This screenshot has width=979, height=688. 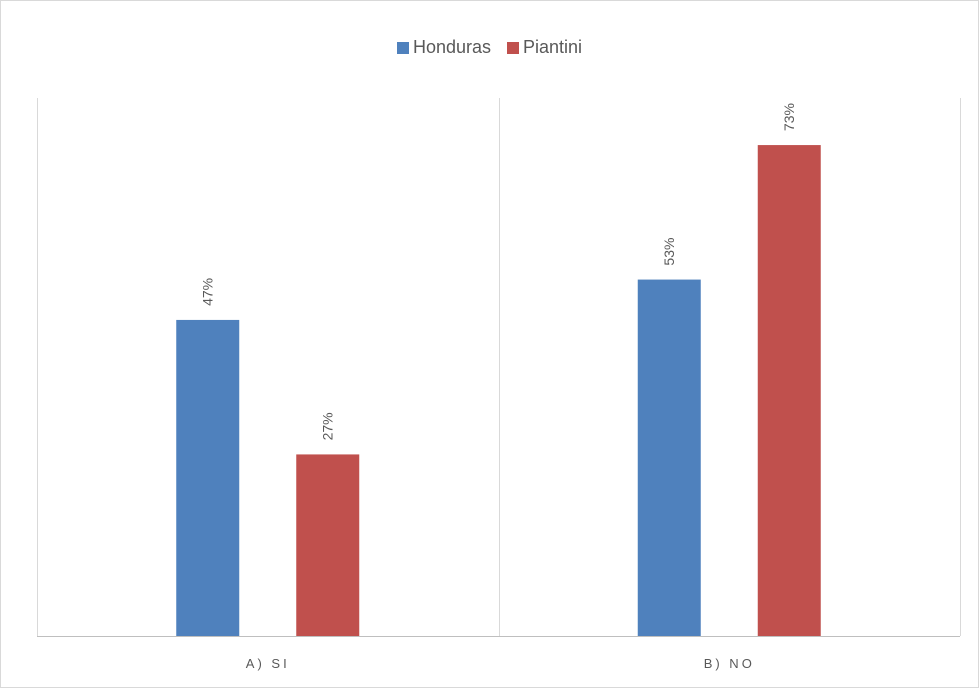 I want to click on category-label: A) SI, so click(x=268, y=663).